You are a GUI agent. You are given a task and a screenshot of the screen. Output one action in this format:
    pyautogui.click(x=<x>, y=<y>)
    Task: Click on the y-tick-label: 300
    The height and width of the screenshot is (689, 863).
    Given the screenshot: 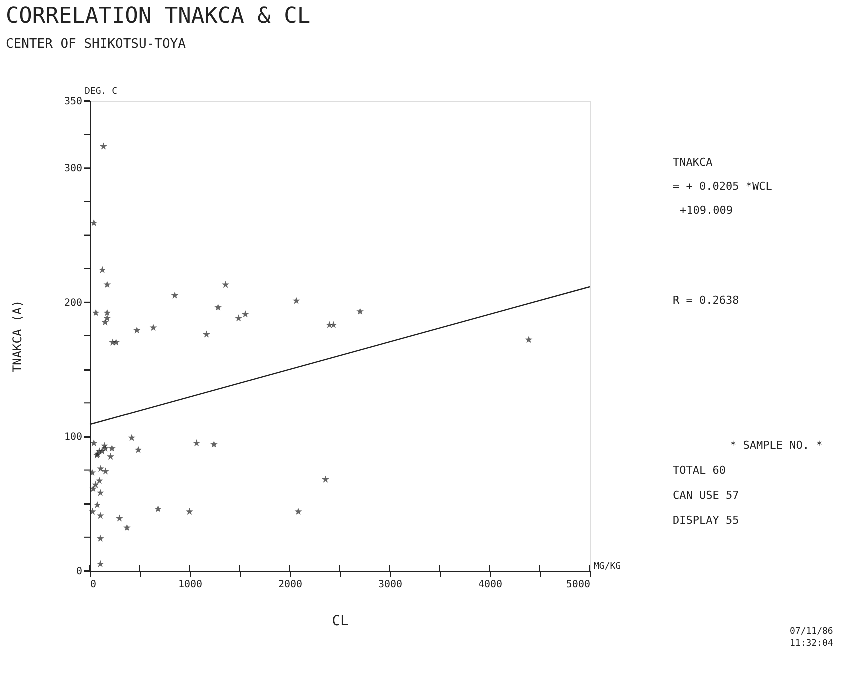 What is the action you would take?
    pyautogui.click(x=73, y=169)
    